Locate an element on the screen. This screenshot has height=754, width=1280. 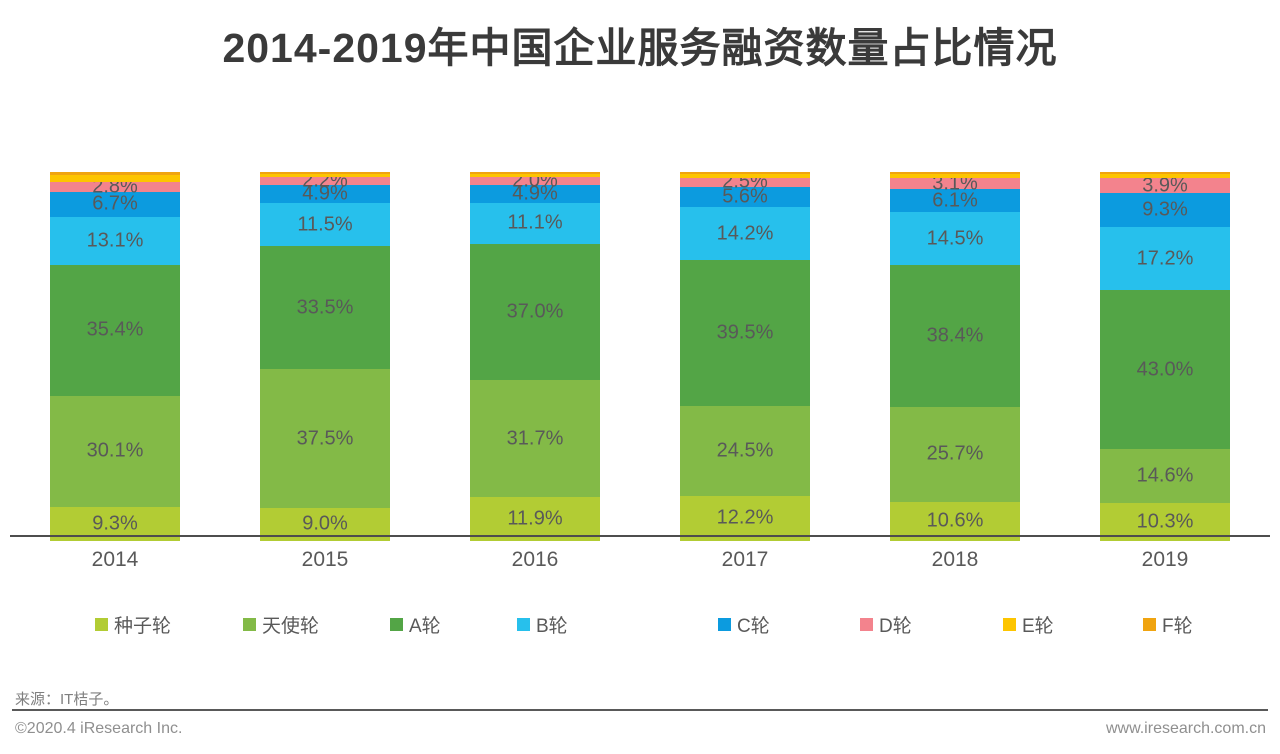
segment-value-label: 10.3% is located at coordinates (1165, 521).